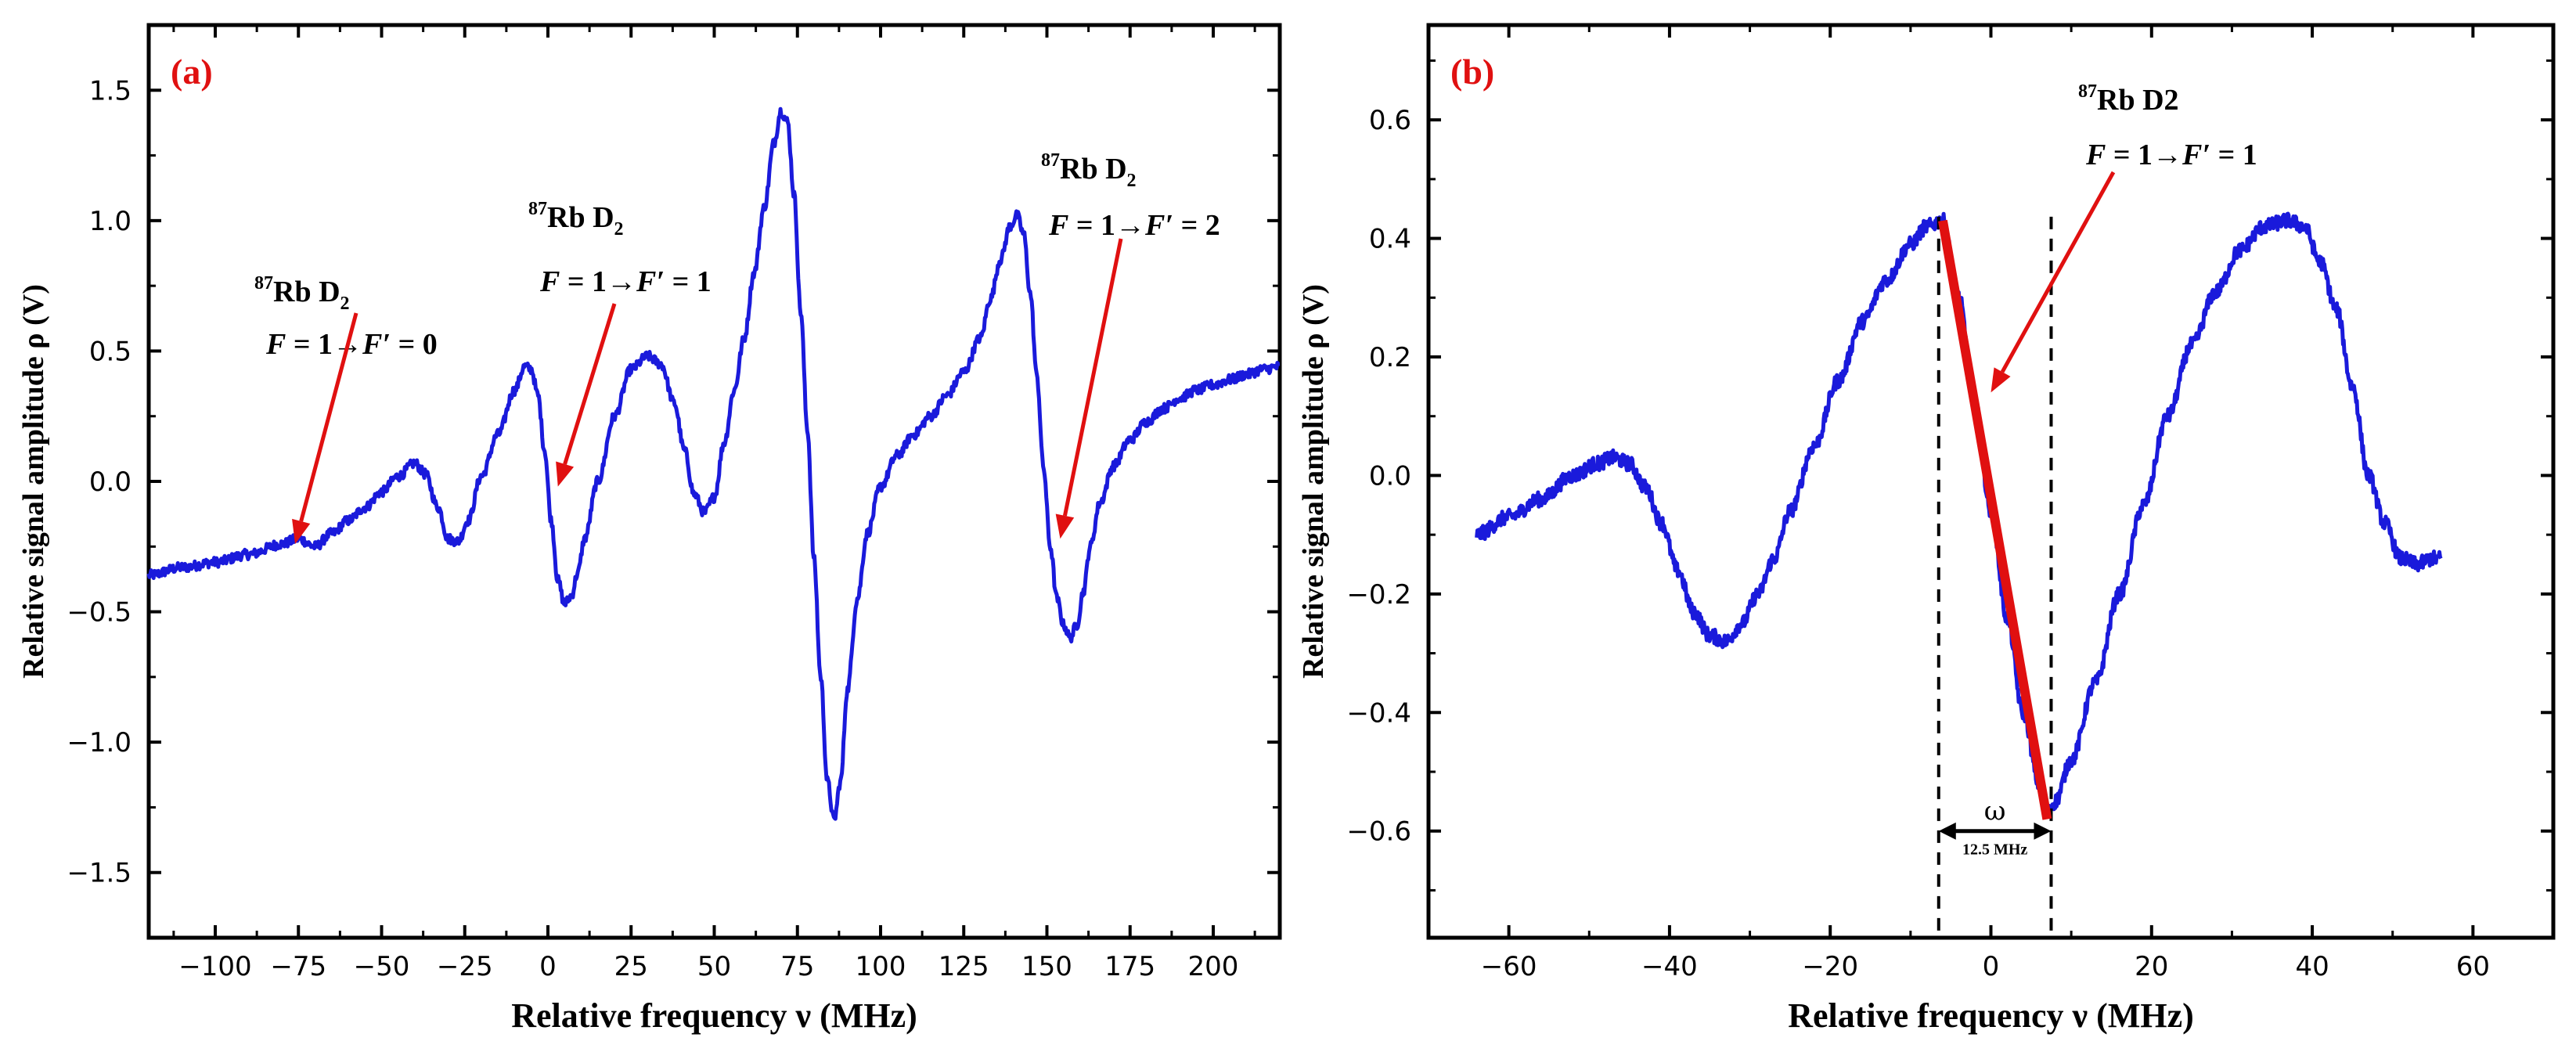  What do you see at coordinates (797, 966) in the screenshot?
I see `x-tick-label: 75` at bounding box center [797, 966].